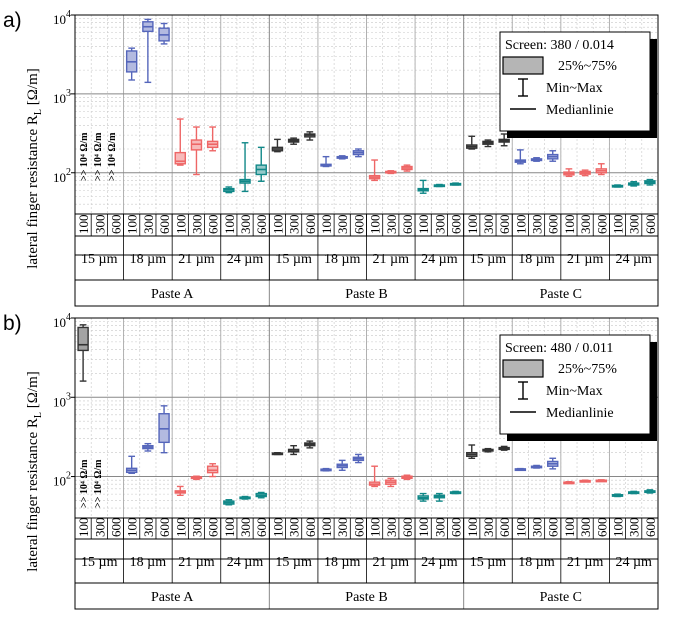 Image resolution: width=677 pixels, height=623 pixels. I want to click on y-axis-label: lateral finger resistance RL [Ω/m], so click(34, 471).